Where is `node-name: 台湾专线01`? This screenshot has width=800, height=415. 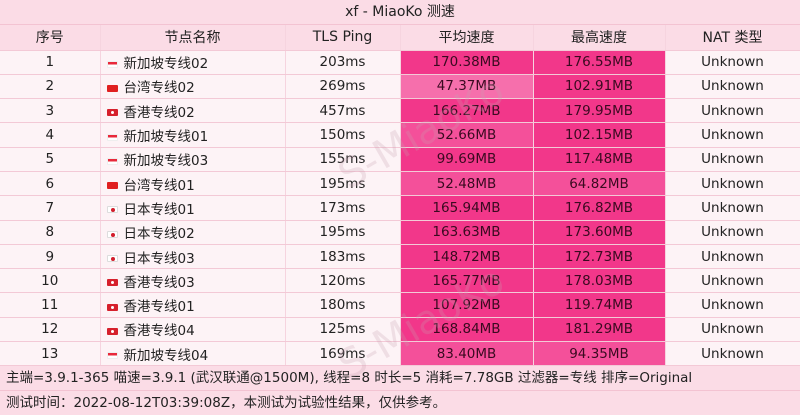 node-name: 台湾专线01 is located at coordinates (193, 184).